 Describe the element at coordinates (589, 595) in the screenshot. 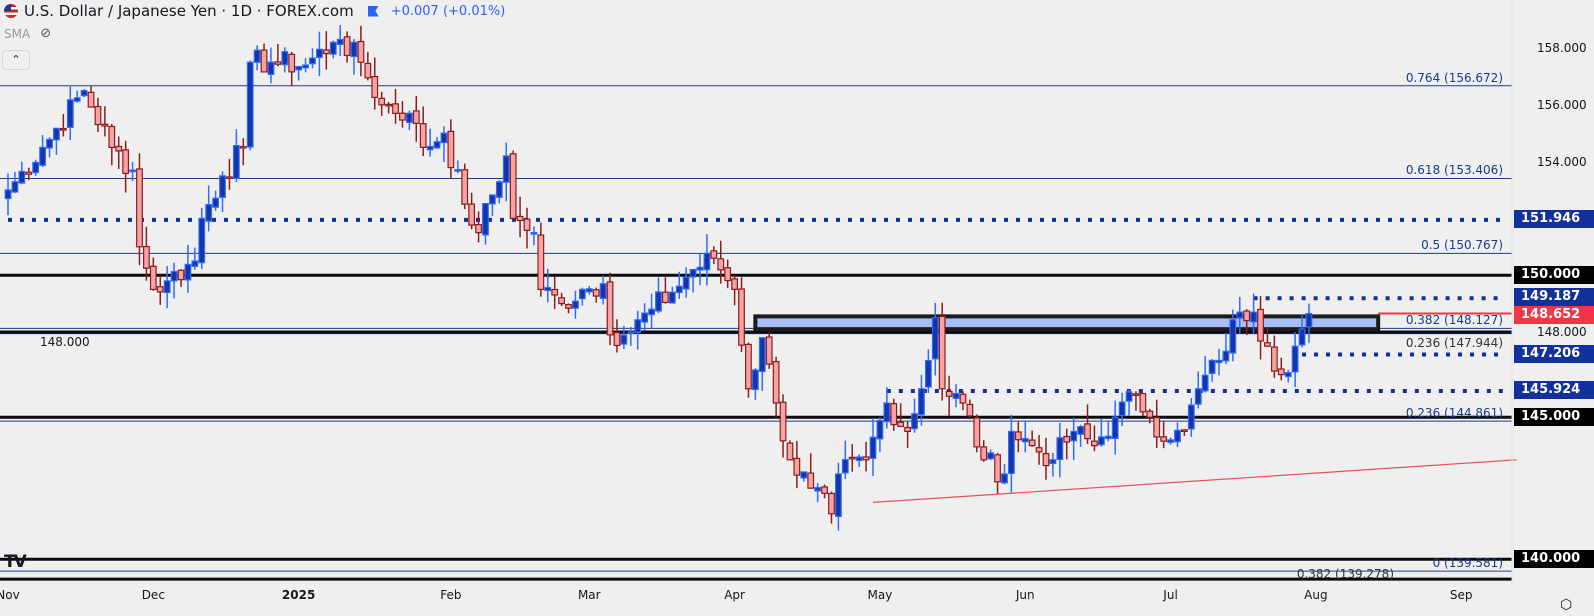

I see `time-axis-tick: Mar` at that location.